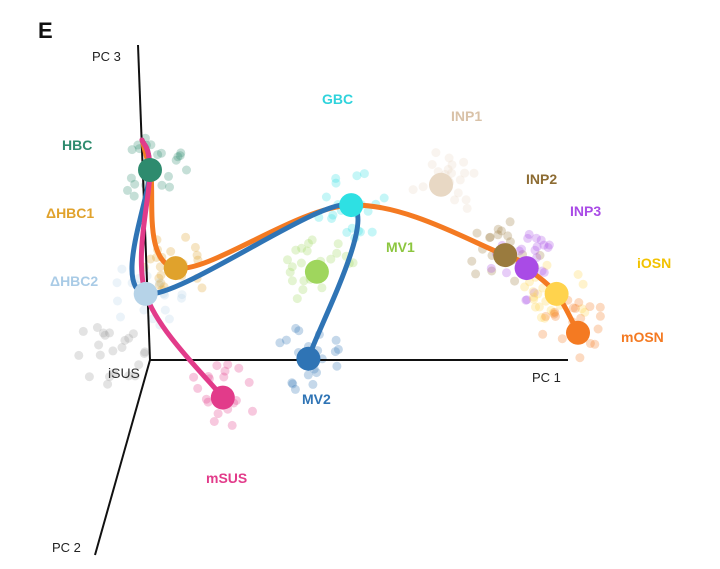  What do you see at coordinates (316, 399) in the screenshot?
I see `label-mv2: MV2` at bounding box center [316, 399].